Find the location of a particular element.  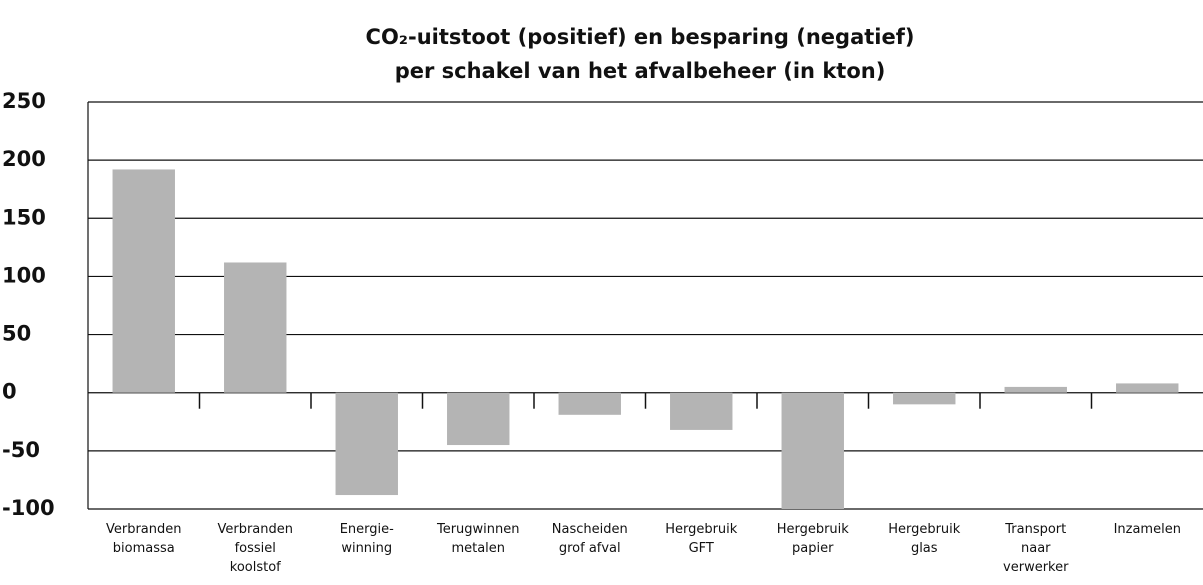

x-tick-line: winning is located at coordinates (366, 548).